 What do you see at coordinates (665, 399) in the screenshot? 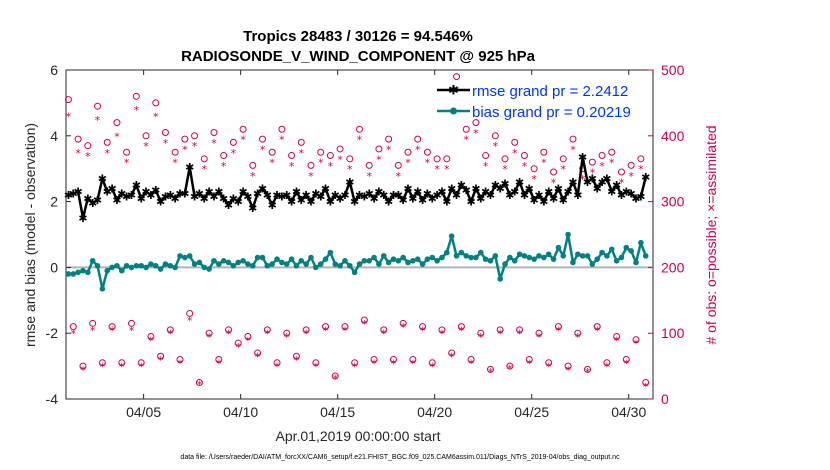
I see `y-right-tick-label: 0` at bounding box center [665, 399].